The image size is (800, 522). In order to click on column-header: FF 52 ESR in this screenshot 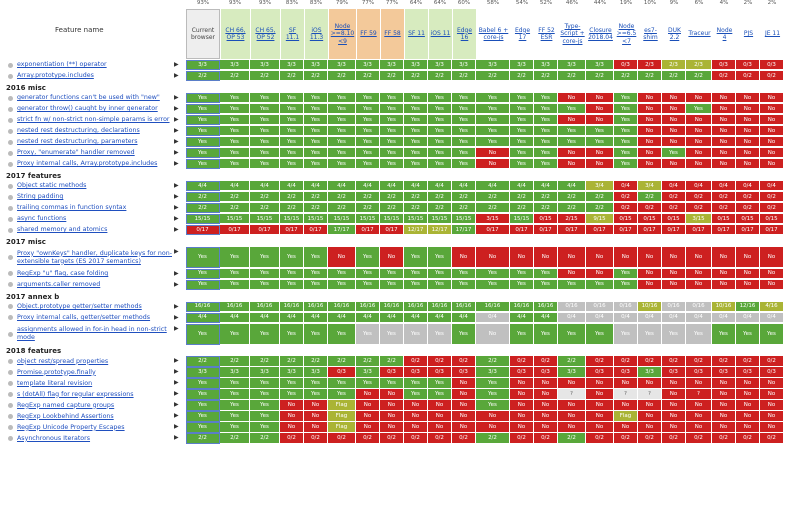, I will do `click(546, 34)`.